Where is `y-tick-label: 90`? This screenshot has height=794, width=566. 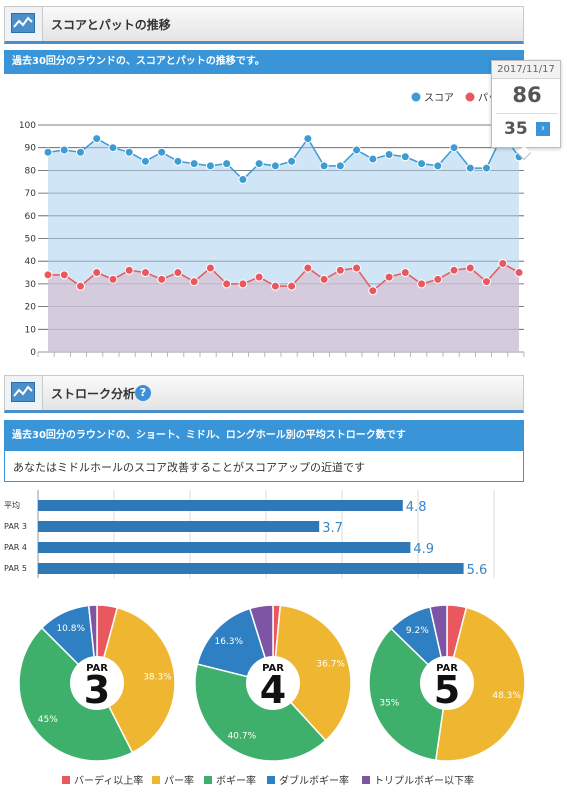
y-tick-label: 90 is located at coordinates (31, 149).